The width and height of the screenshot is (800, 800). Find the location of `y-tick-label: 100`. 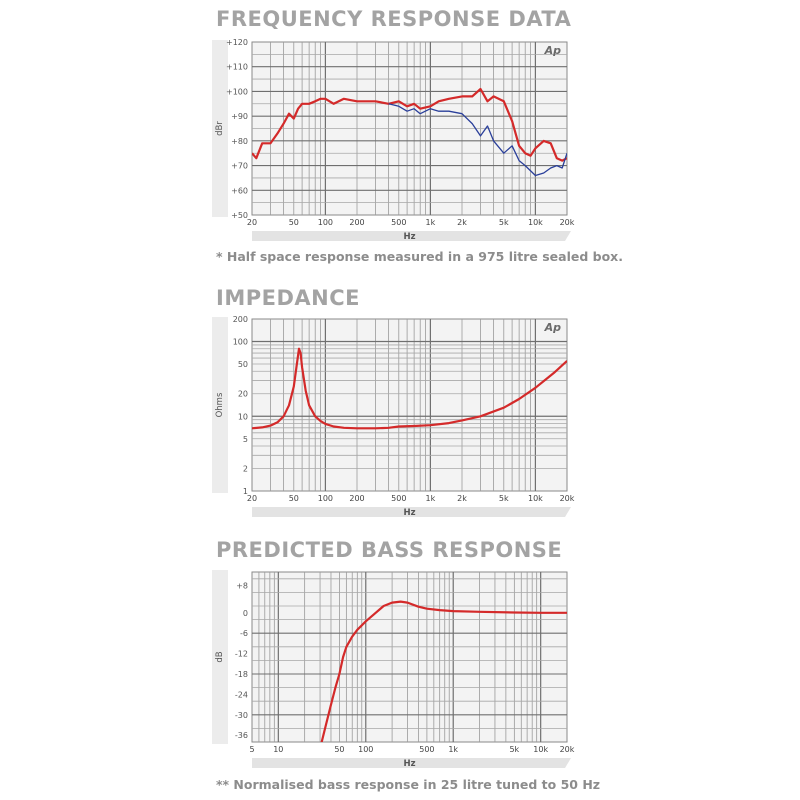

y-tick-label: 100 is located at coordinates (240, 342).